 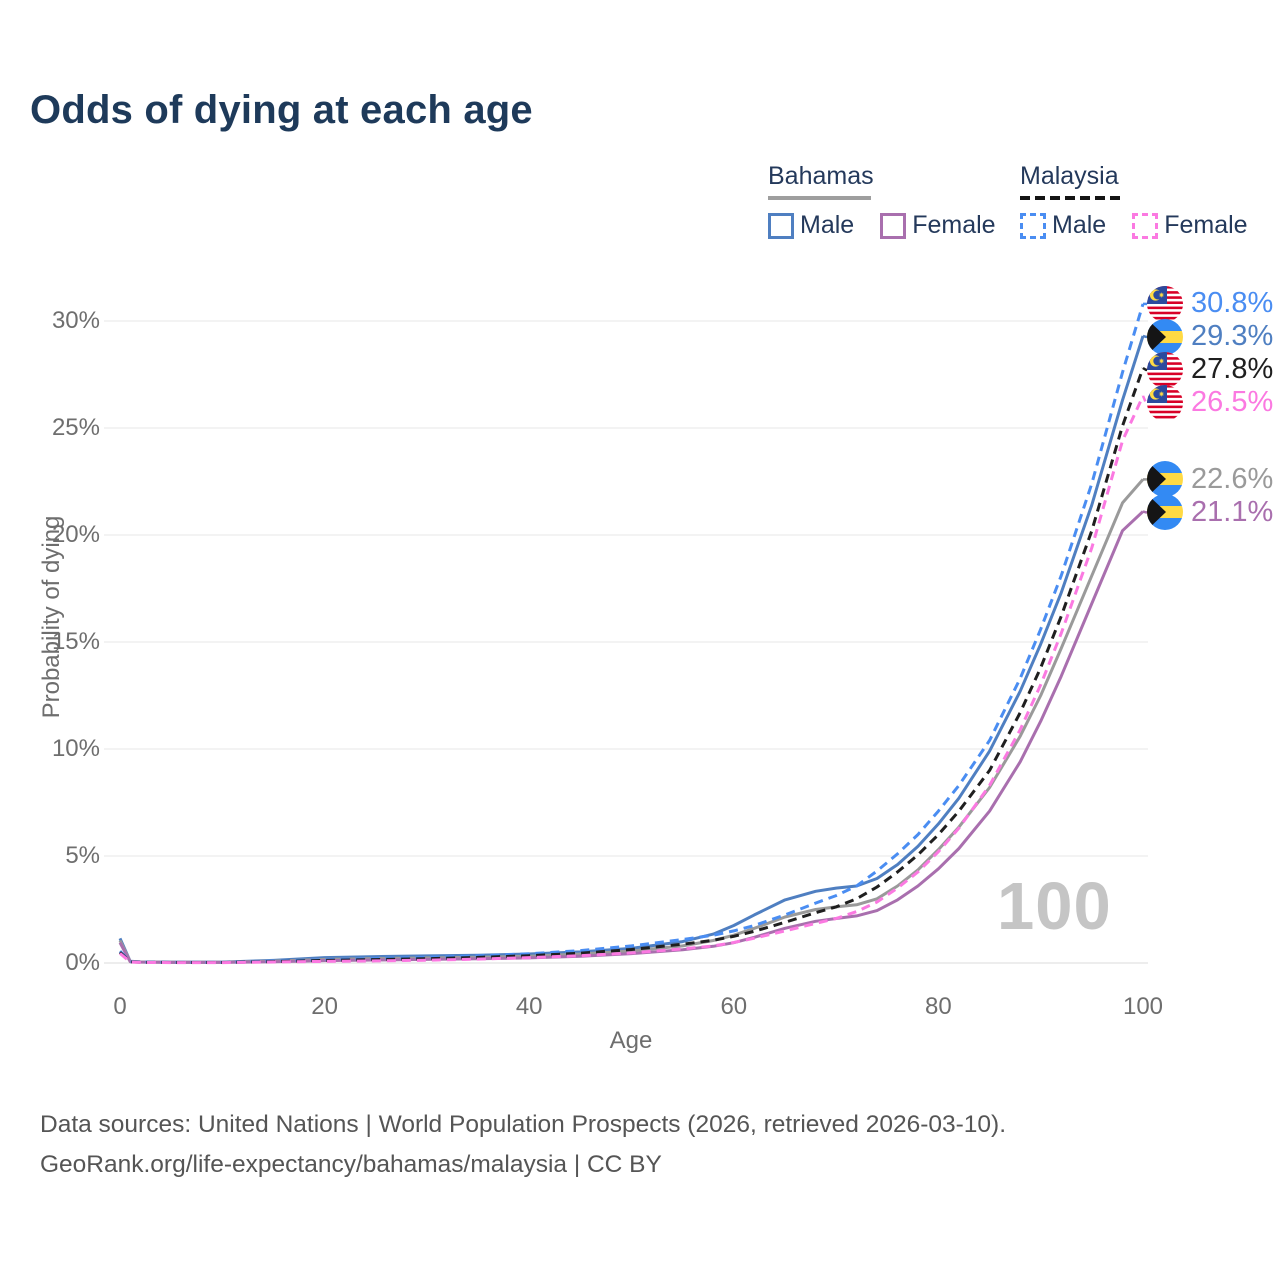 I want to click on legend-swatch-malaysia-male-icon, so click(x=1033, y=225).